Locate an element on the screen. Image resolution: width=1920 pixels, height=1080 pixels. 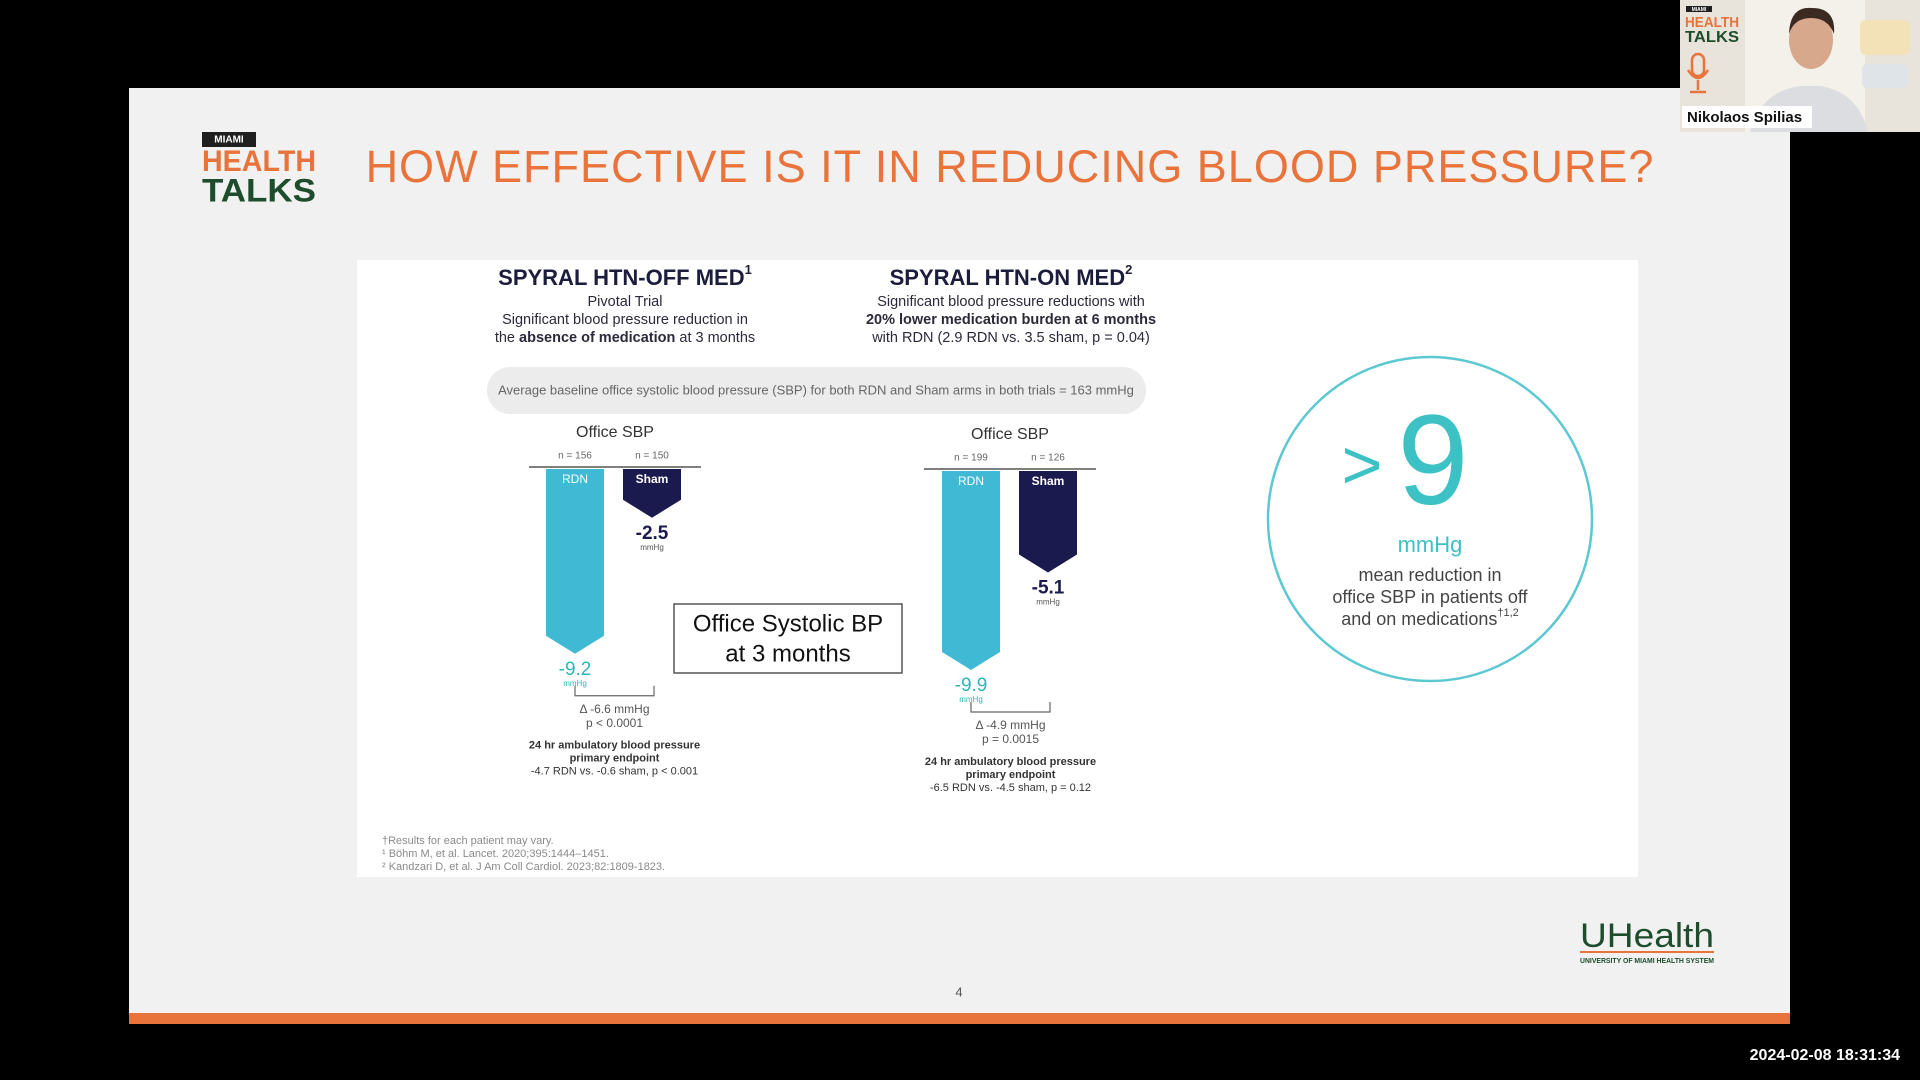
highlight-circle is located at coordinates (1430, 519).